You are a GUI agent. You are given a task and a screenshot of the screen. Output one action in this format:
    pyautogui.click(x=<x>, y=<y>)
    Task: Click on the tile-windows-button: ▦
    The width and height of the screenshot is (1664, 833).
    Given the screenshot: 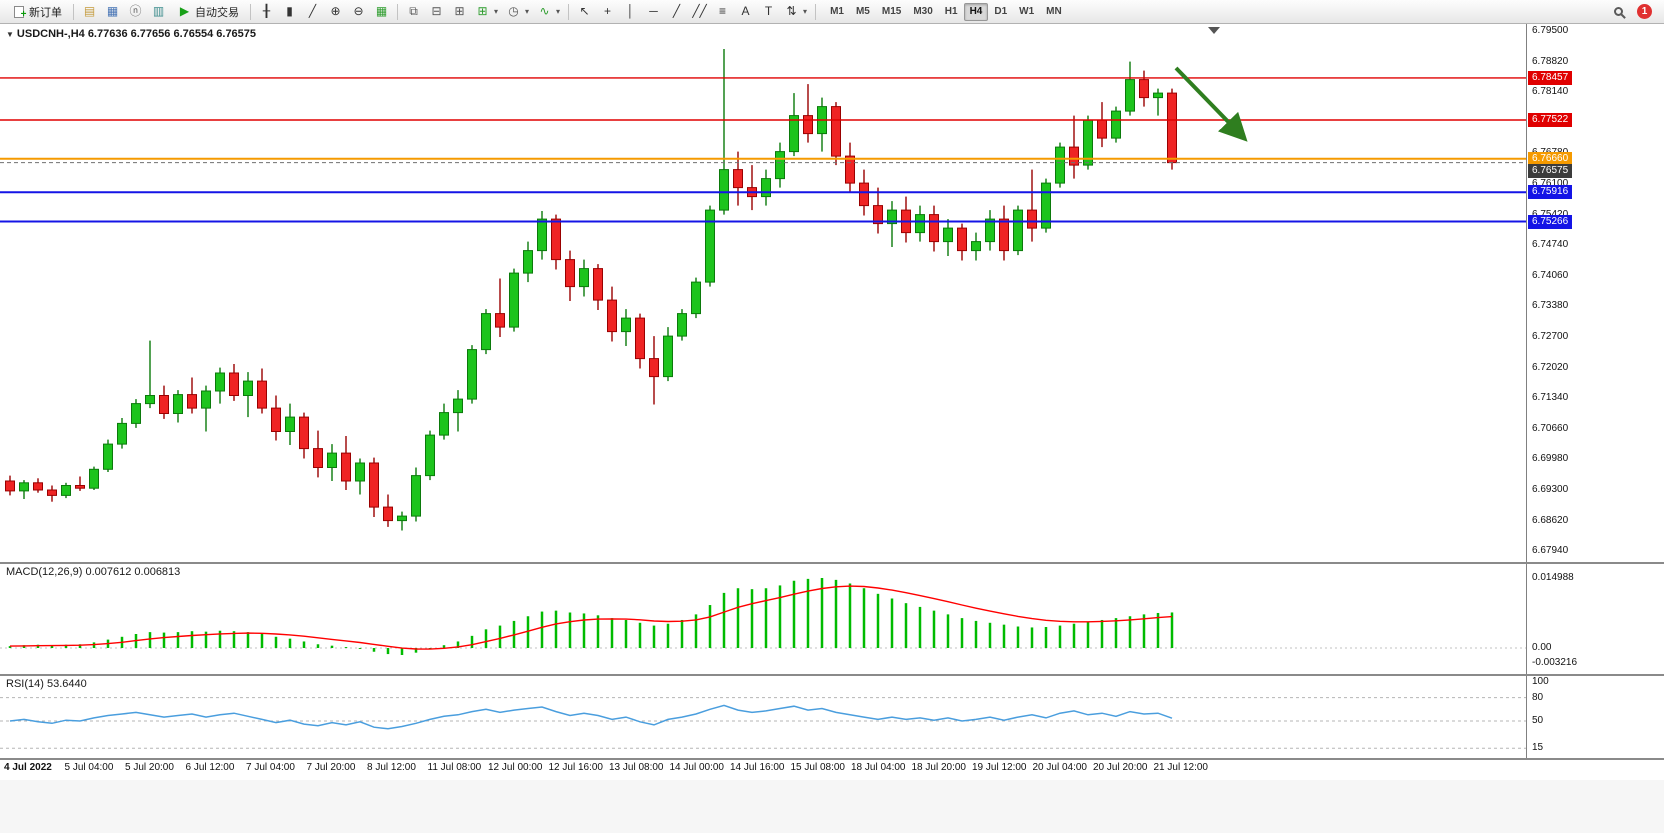 What is the action you would take?
    pyautogui.click(x=381, y=12)
    